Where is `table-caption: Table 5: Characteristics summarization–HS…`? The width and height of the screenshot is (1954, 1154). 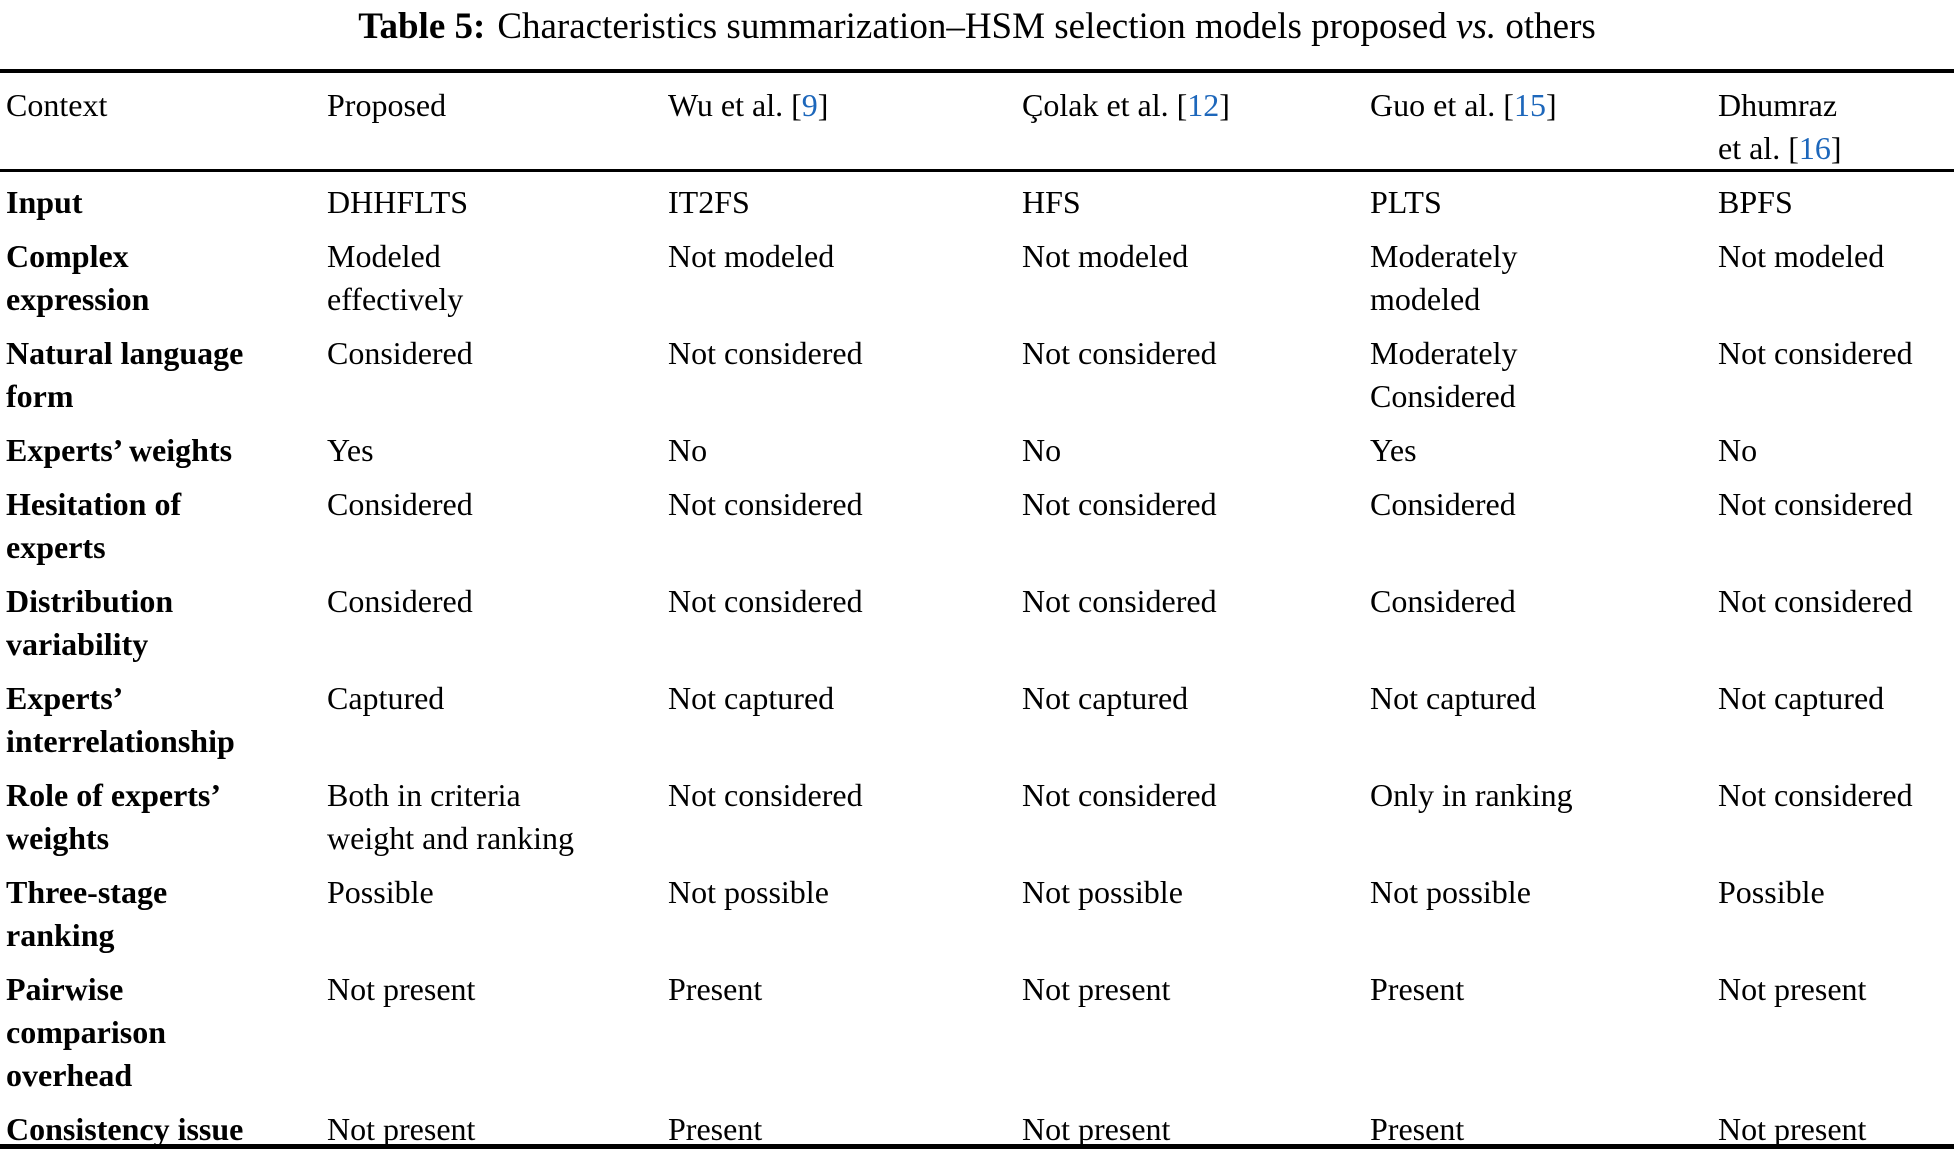
table-caption: Table 5: Characteristics summarization–HS… is located at coordinates (977, 27).